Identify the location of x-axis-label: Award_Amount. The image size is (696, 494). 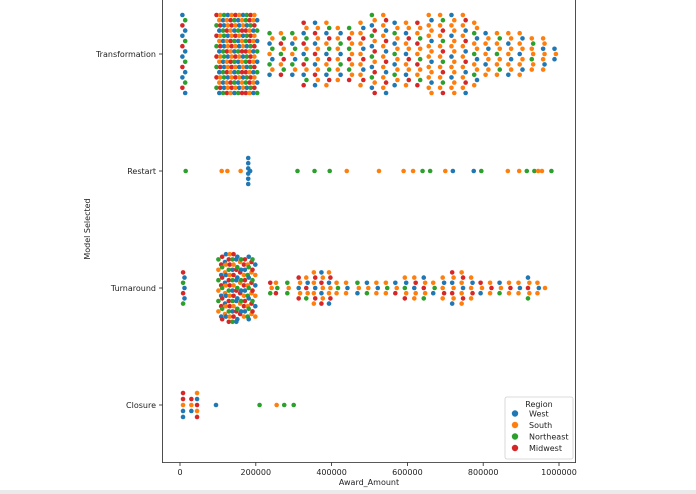
(369, 482).